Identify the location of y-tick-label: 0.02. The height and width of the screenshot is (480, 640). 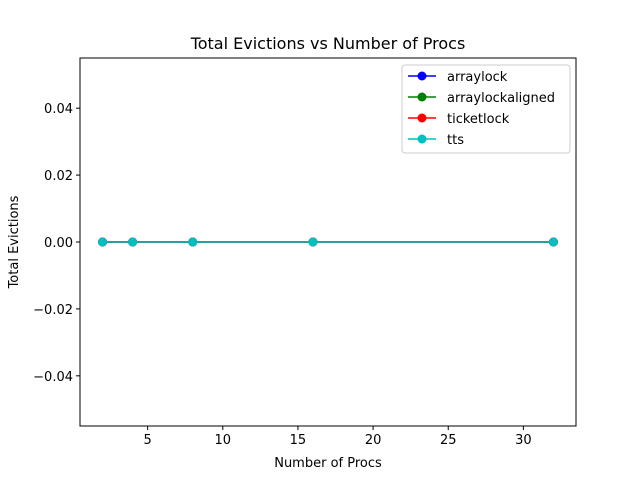
(58, 176).